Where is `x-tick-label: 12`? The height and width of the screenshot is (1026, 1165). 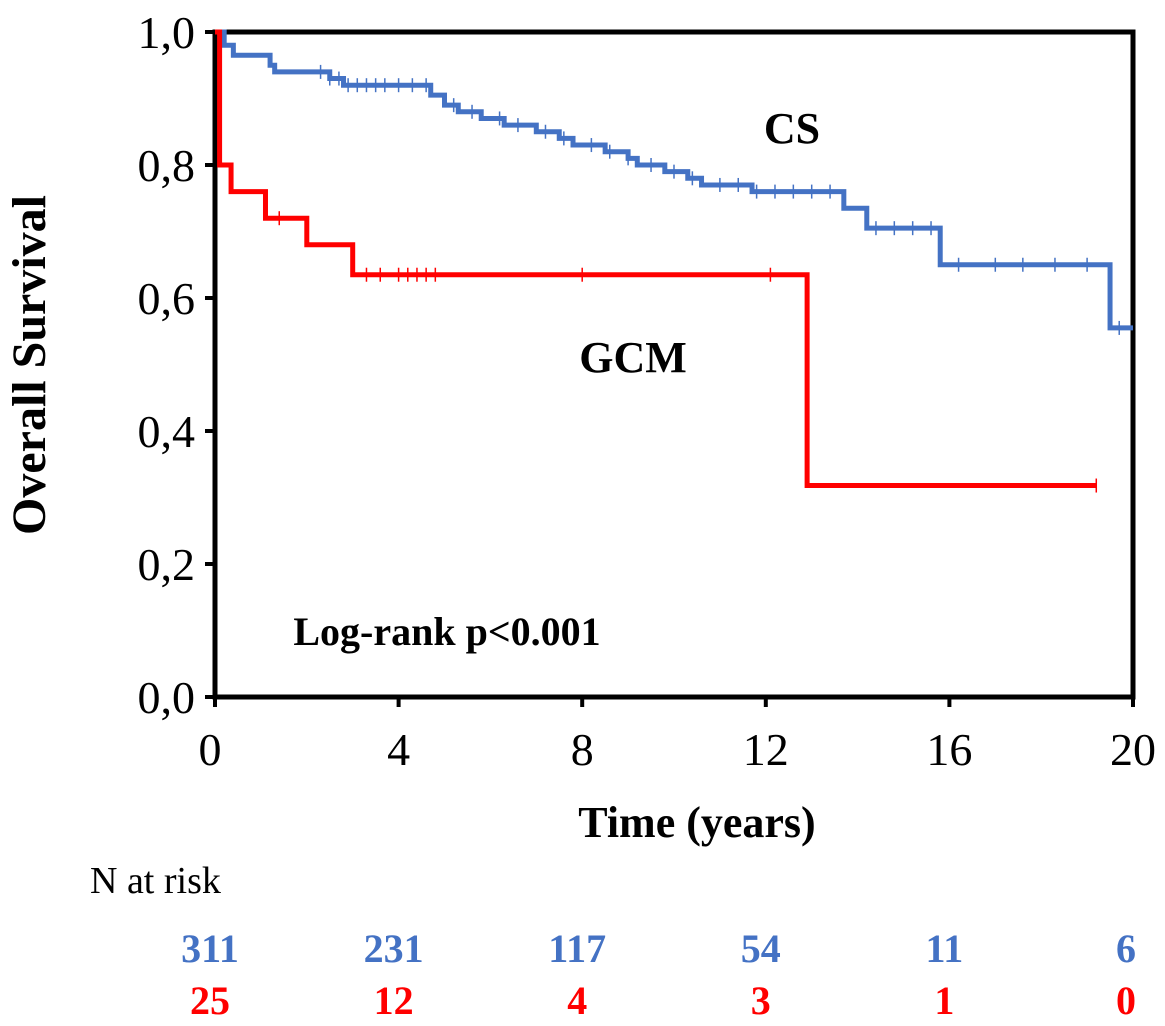
x-tick-label: 12 is located at coordinates (766, 749).